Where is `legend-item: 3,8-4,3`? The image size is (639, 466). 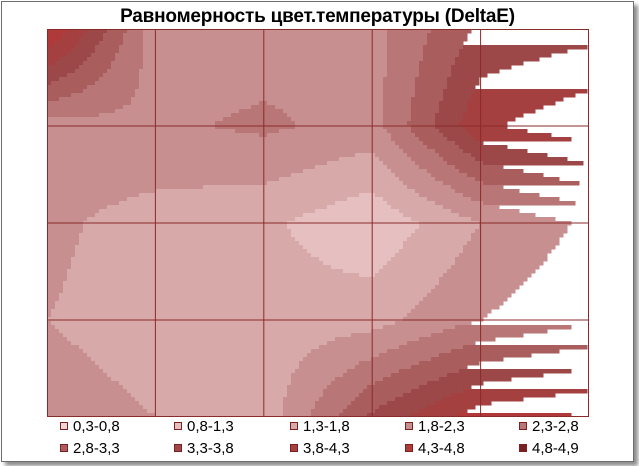
legend-item: 3,8-4,3 is located at coordinates (320, 448).